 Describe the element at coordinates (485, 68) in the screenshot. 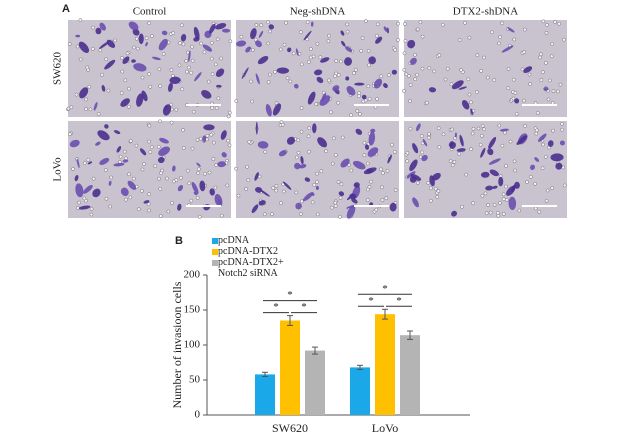

I see `micrograph-background` at that location.